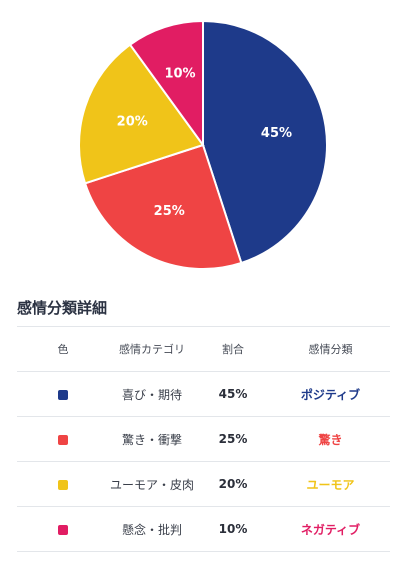 This screenshot has height=562, width=405. I want to click on table-row: 驚き・衝撃 25% 驚き, so click(203, 439).